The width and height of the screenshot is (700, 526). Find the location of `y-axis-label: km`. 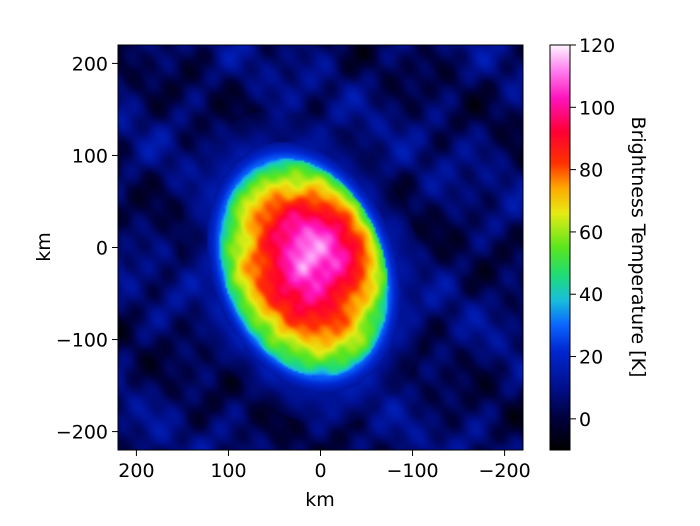

y-axis-label: km is located at coordinates (44, 247).